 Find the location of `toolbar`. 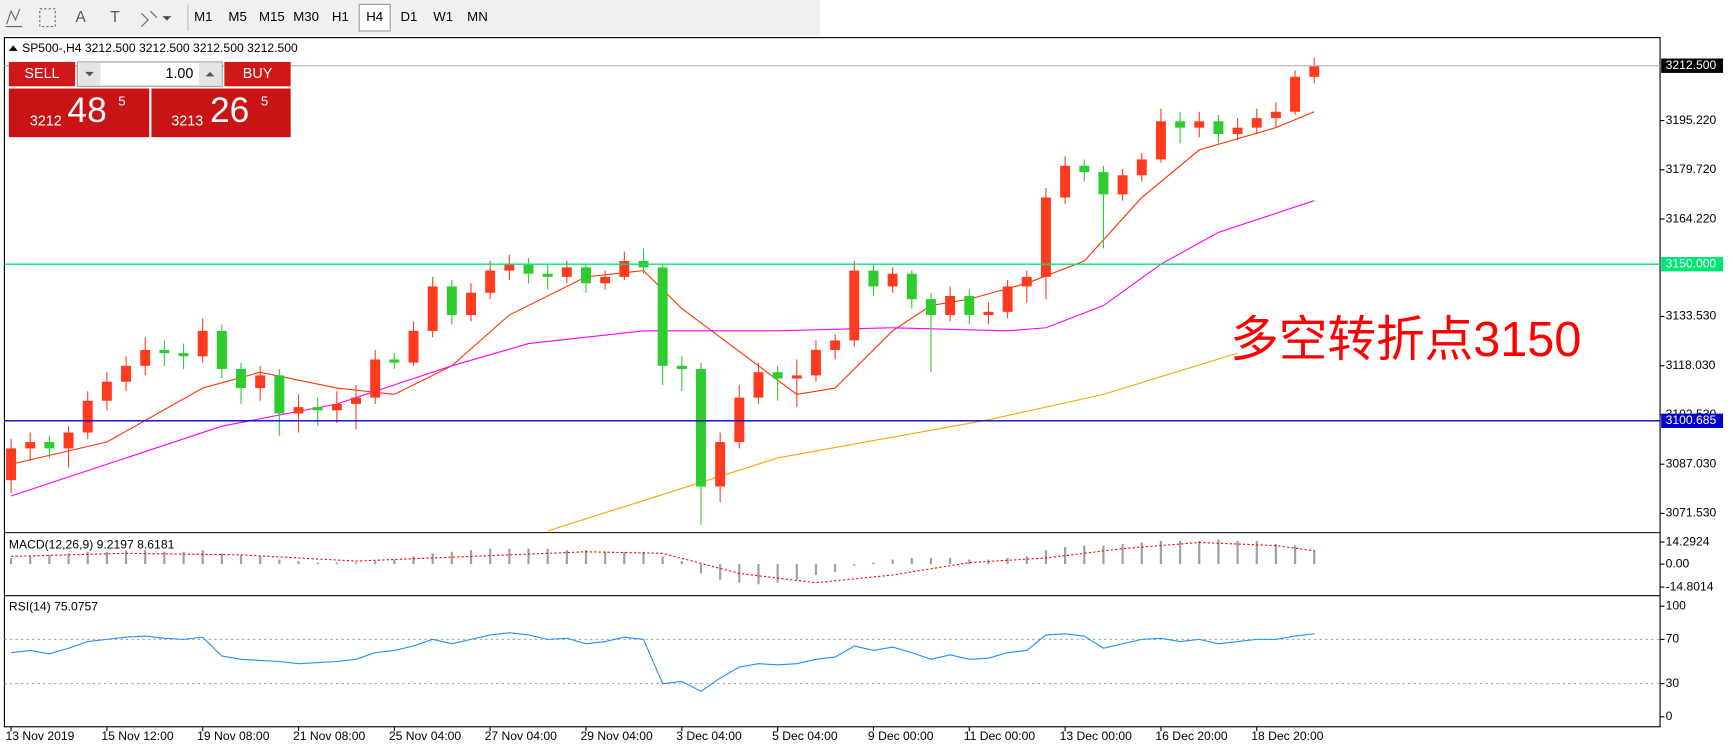

toolbar is located at coordinates (410, 18).